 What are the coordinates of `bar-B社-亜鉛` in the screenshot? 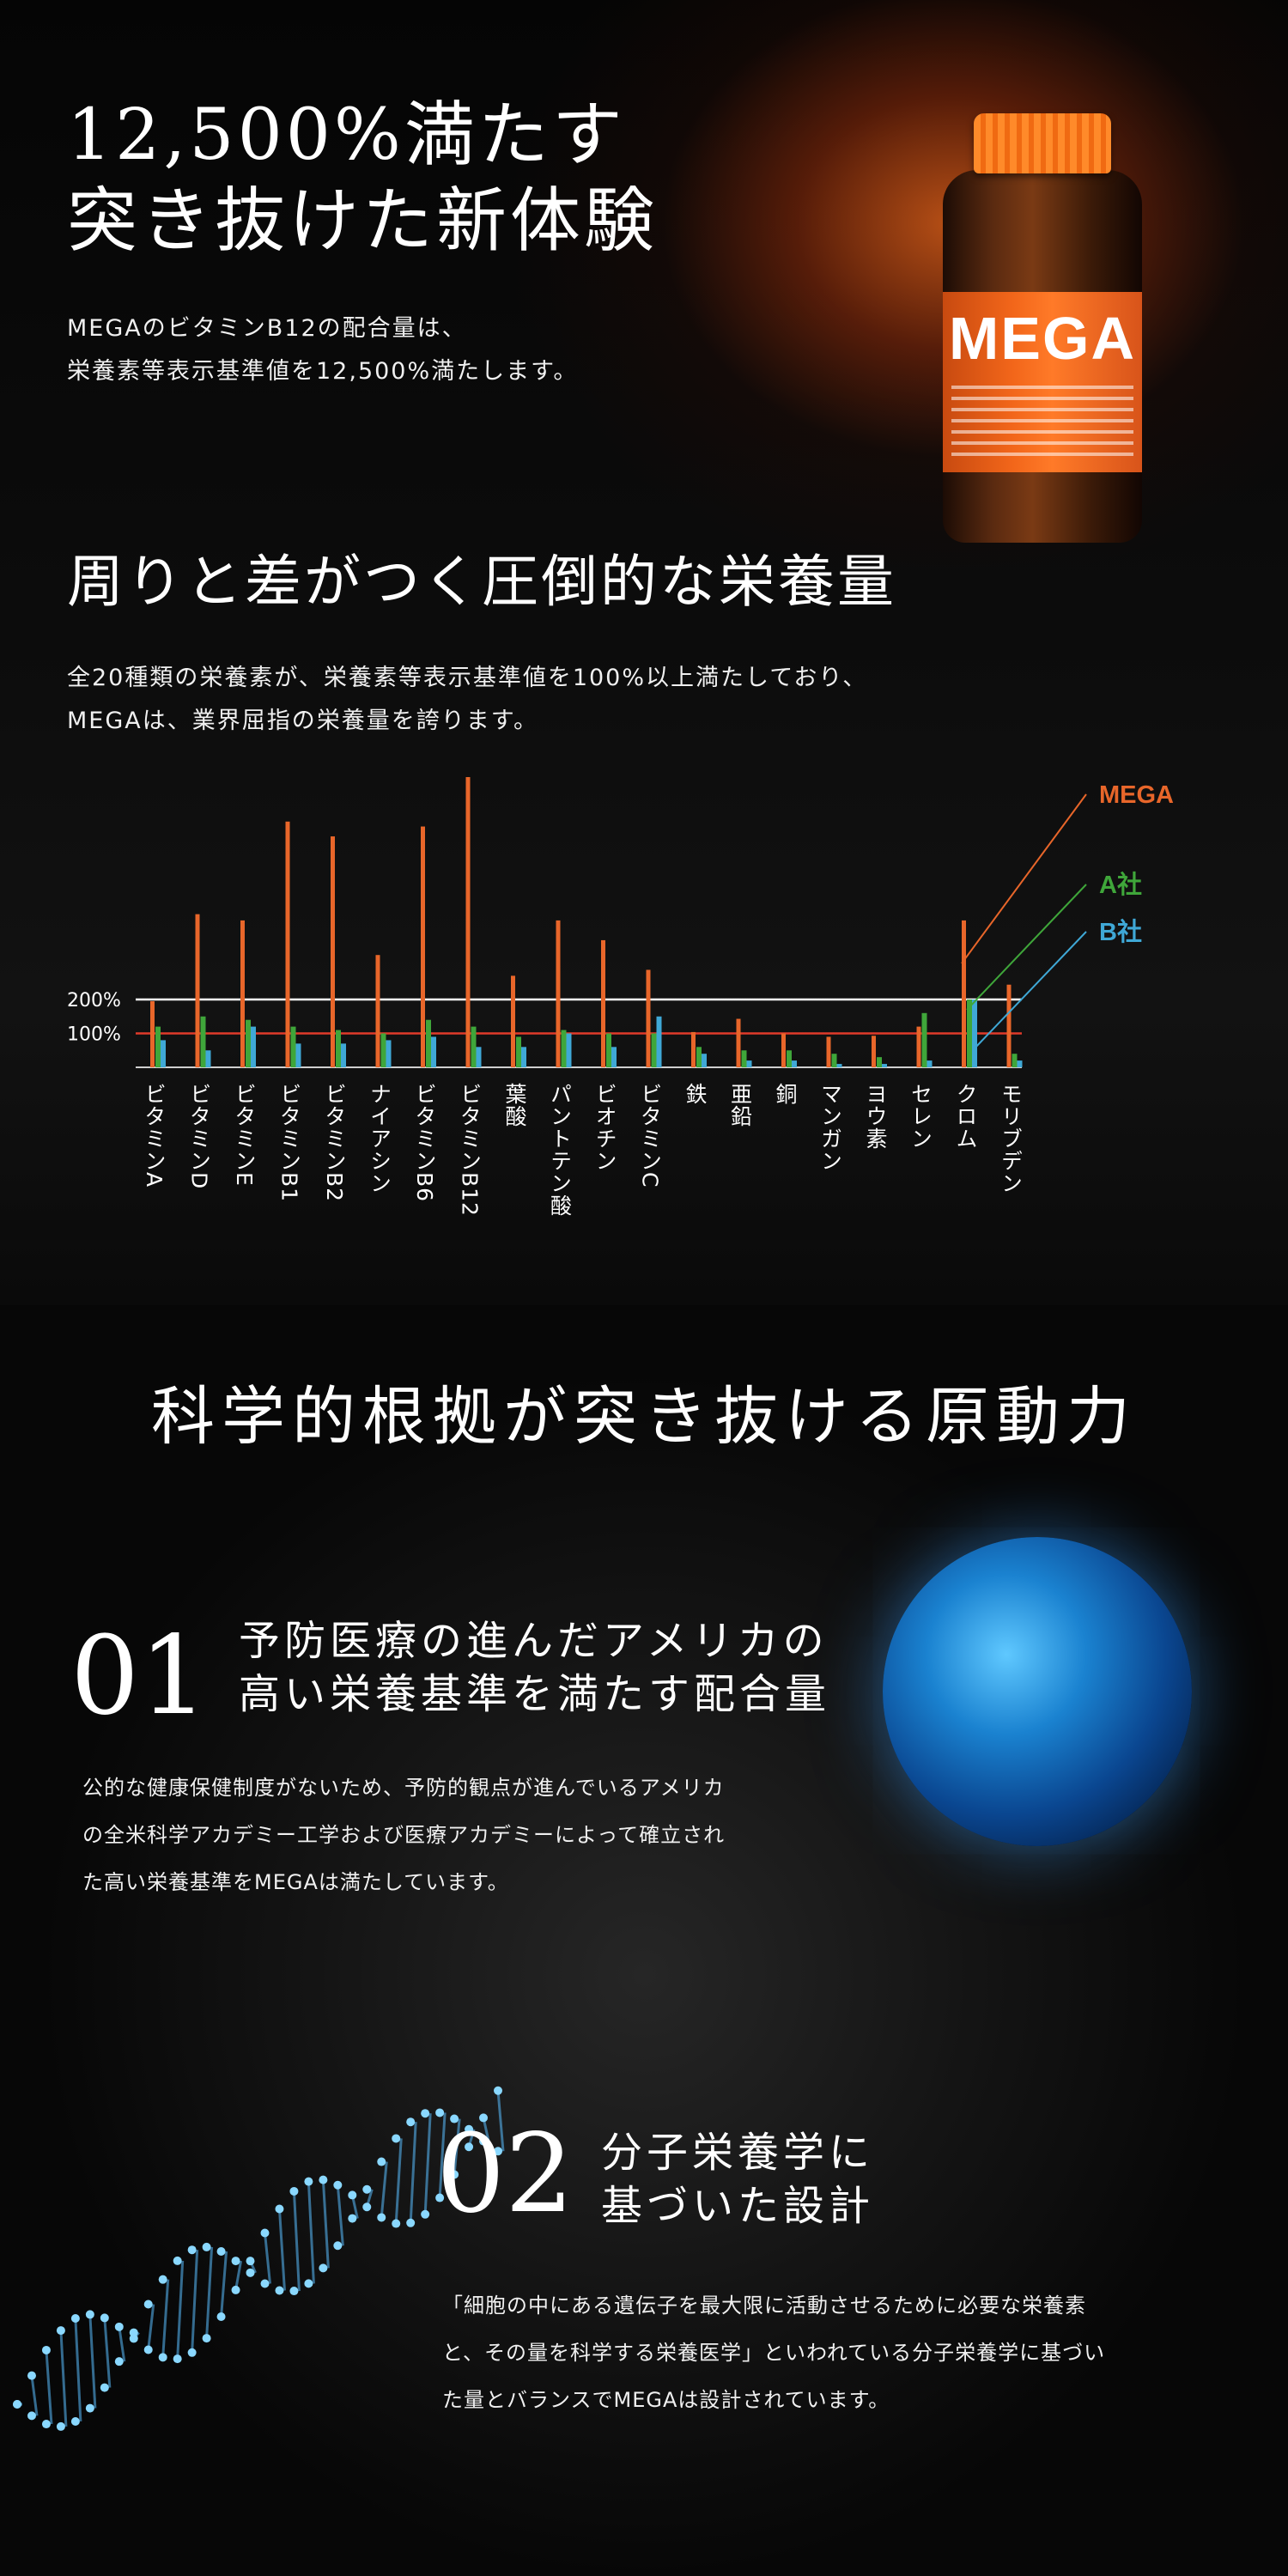 It's located at (749, 1063).